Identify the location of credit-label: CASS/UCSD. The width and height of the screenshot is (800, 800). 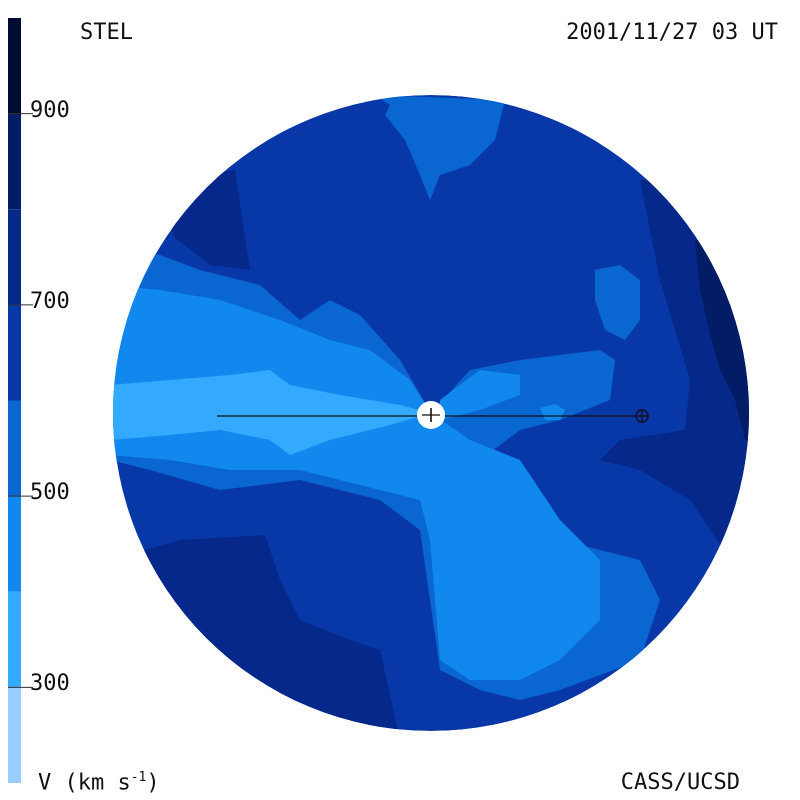
(680, 782).